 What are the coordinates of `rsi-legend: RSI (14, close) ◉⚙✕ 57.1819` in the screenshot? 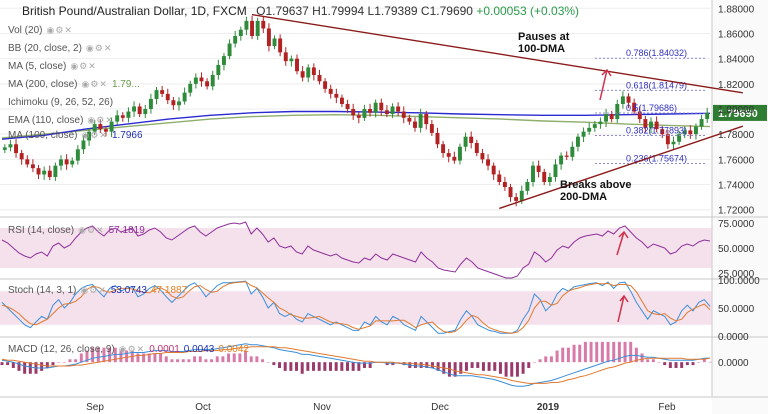 It's located at (76, 230).